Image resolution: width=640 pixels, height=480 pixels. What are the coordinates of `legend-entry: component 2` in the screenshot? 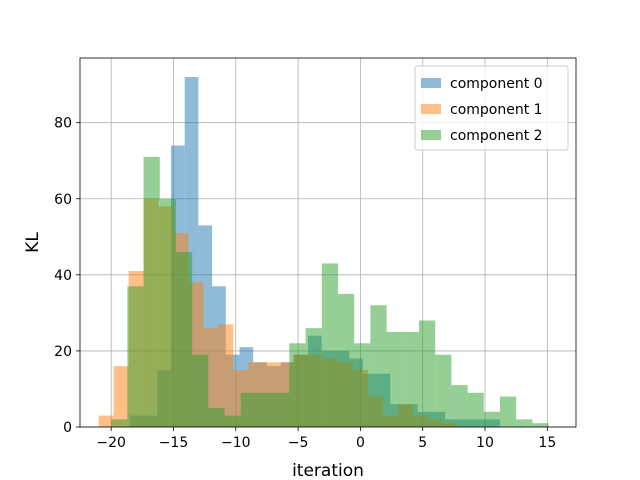 It's located at (496, 136).